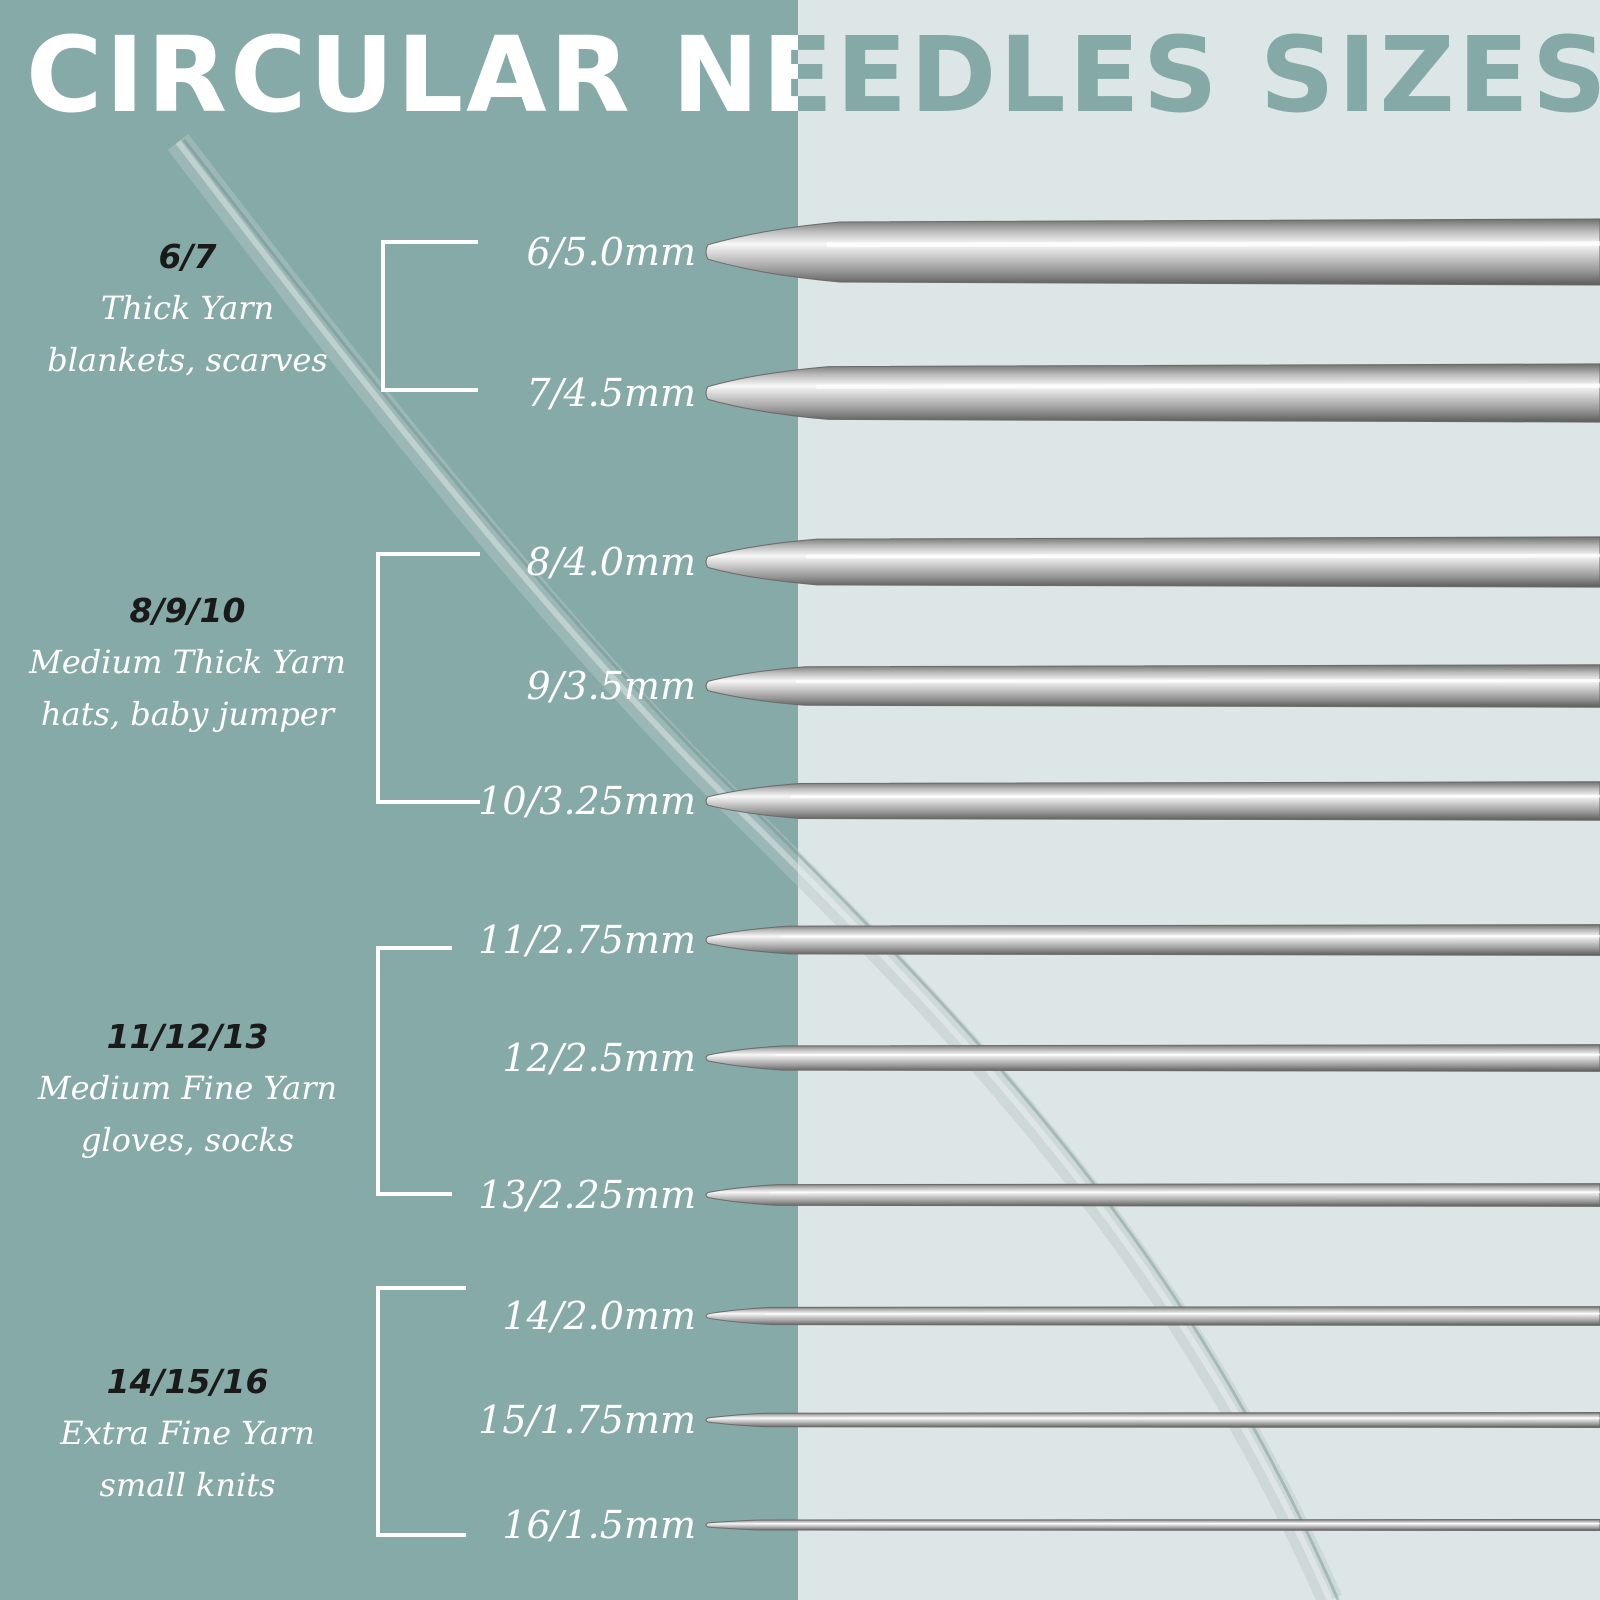 This screenshot has width=1600, height=1600. Describe the element at coordinates (187, 714) in the screenshot. I see `category-uses: hats, baby jumper` at that location.